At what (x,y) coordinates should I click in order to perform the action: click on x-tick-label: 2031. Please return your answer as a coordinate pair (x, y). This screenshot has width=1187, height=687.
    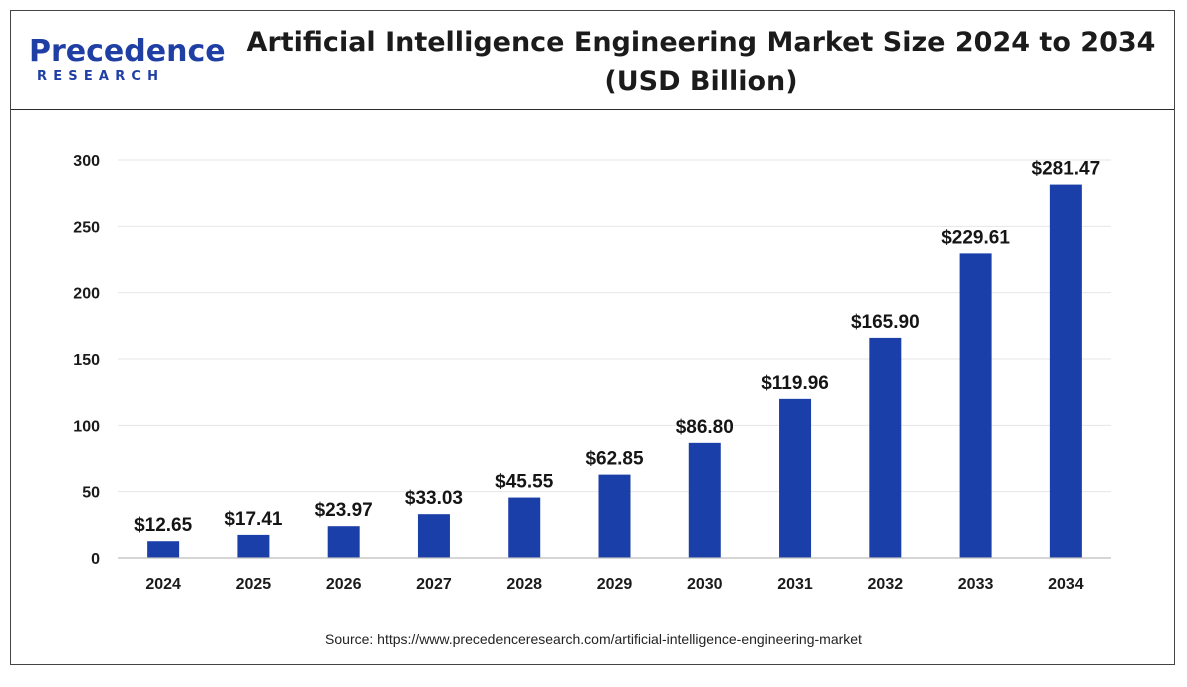
    Looking at the image, I should click on (795, 584).